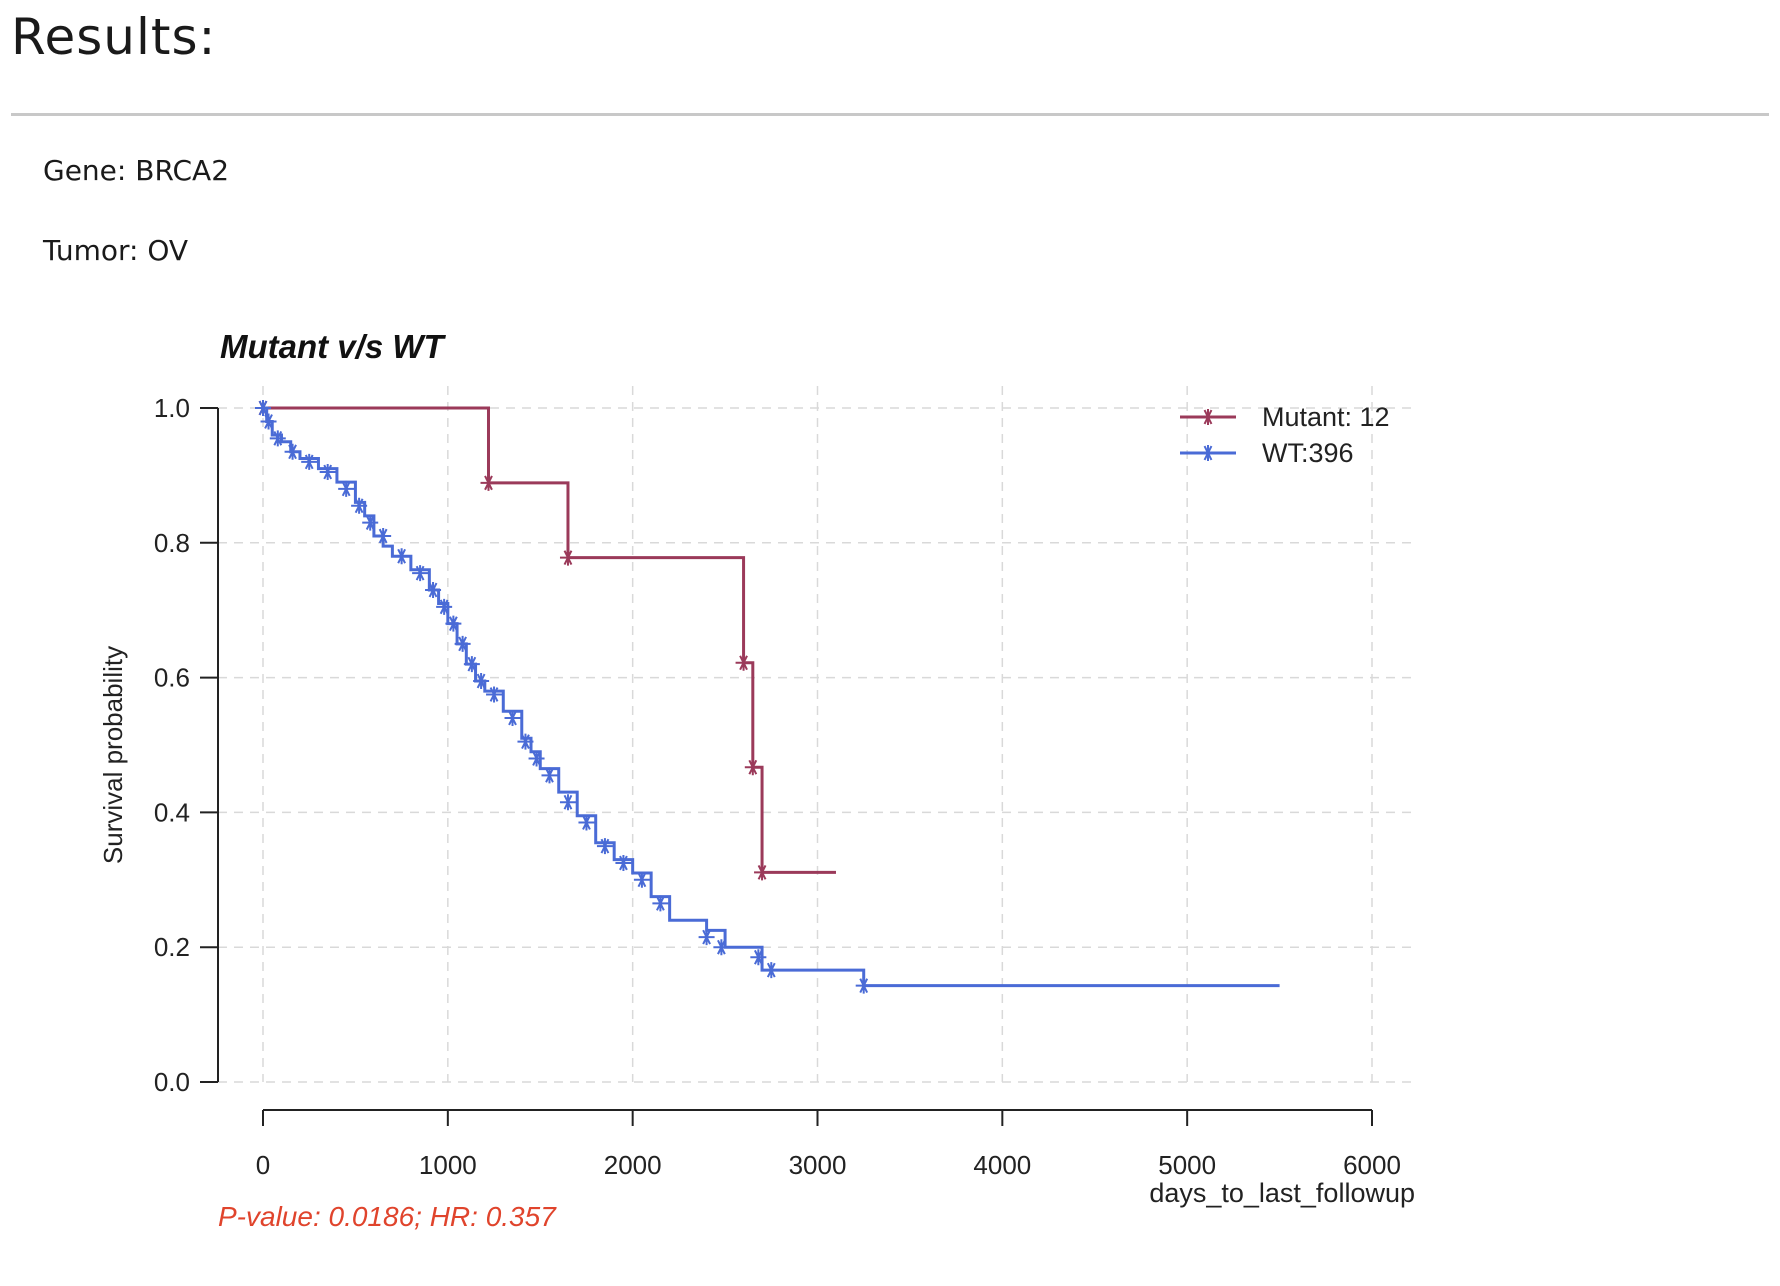  What do you see at coordinates (172, 947) in the screenshot?
I see `y-tick-label: 0.2` at bounding box center [172, 947].